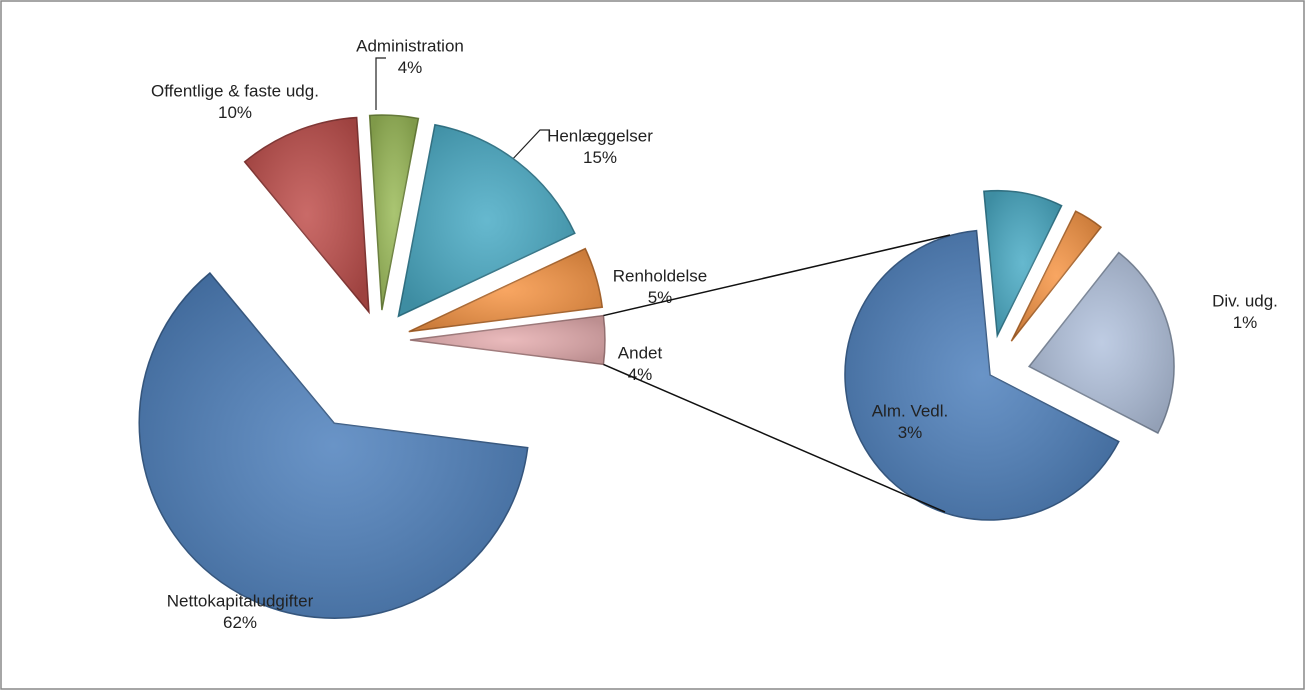  Describe the element at coordinates (660, 276) in the screenshot. I see `label-category: Renholdelse` at that location.